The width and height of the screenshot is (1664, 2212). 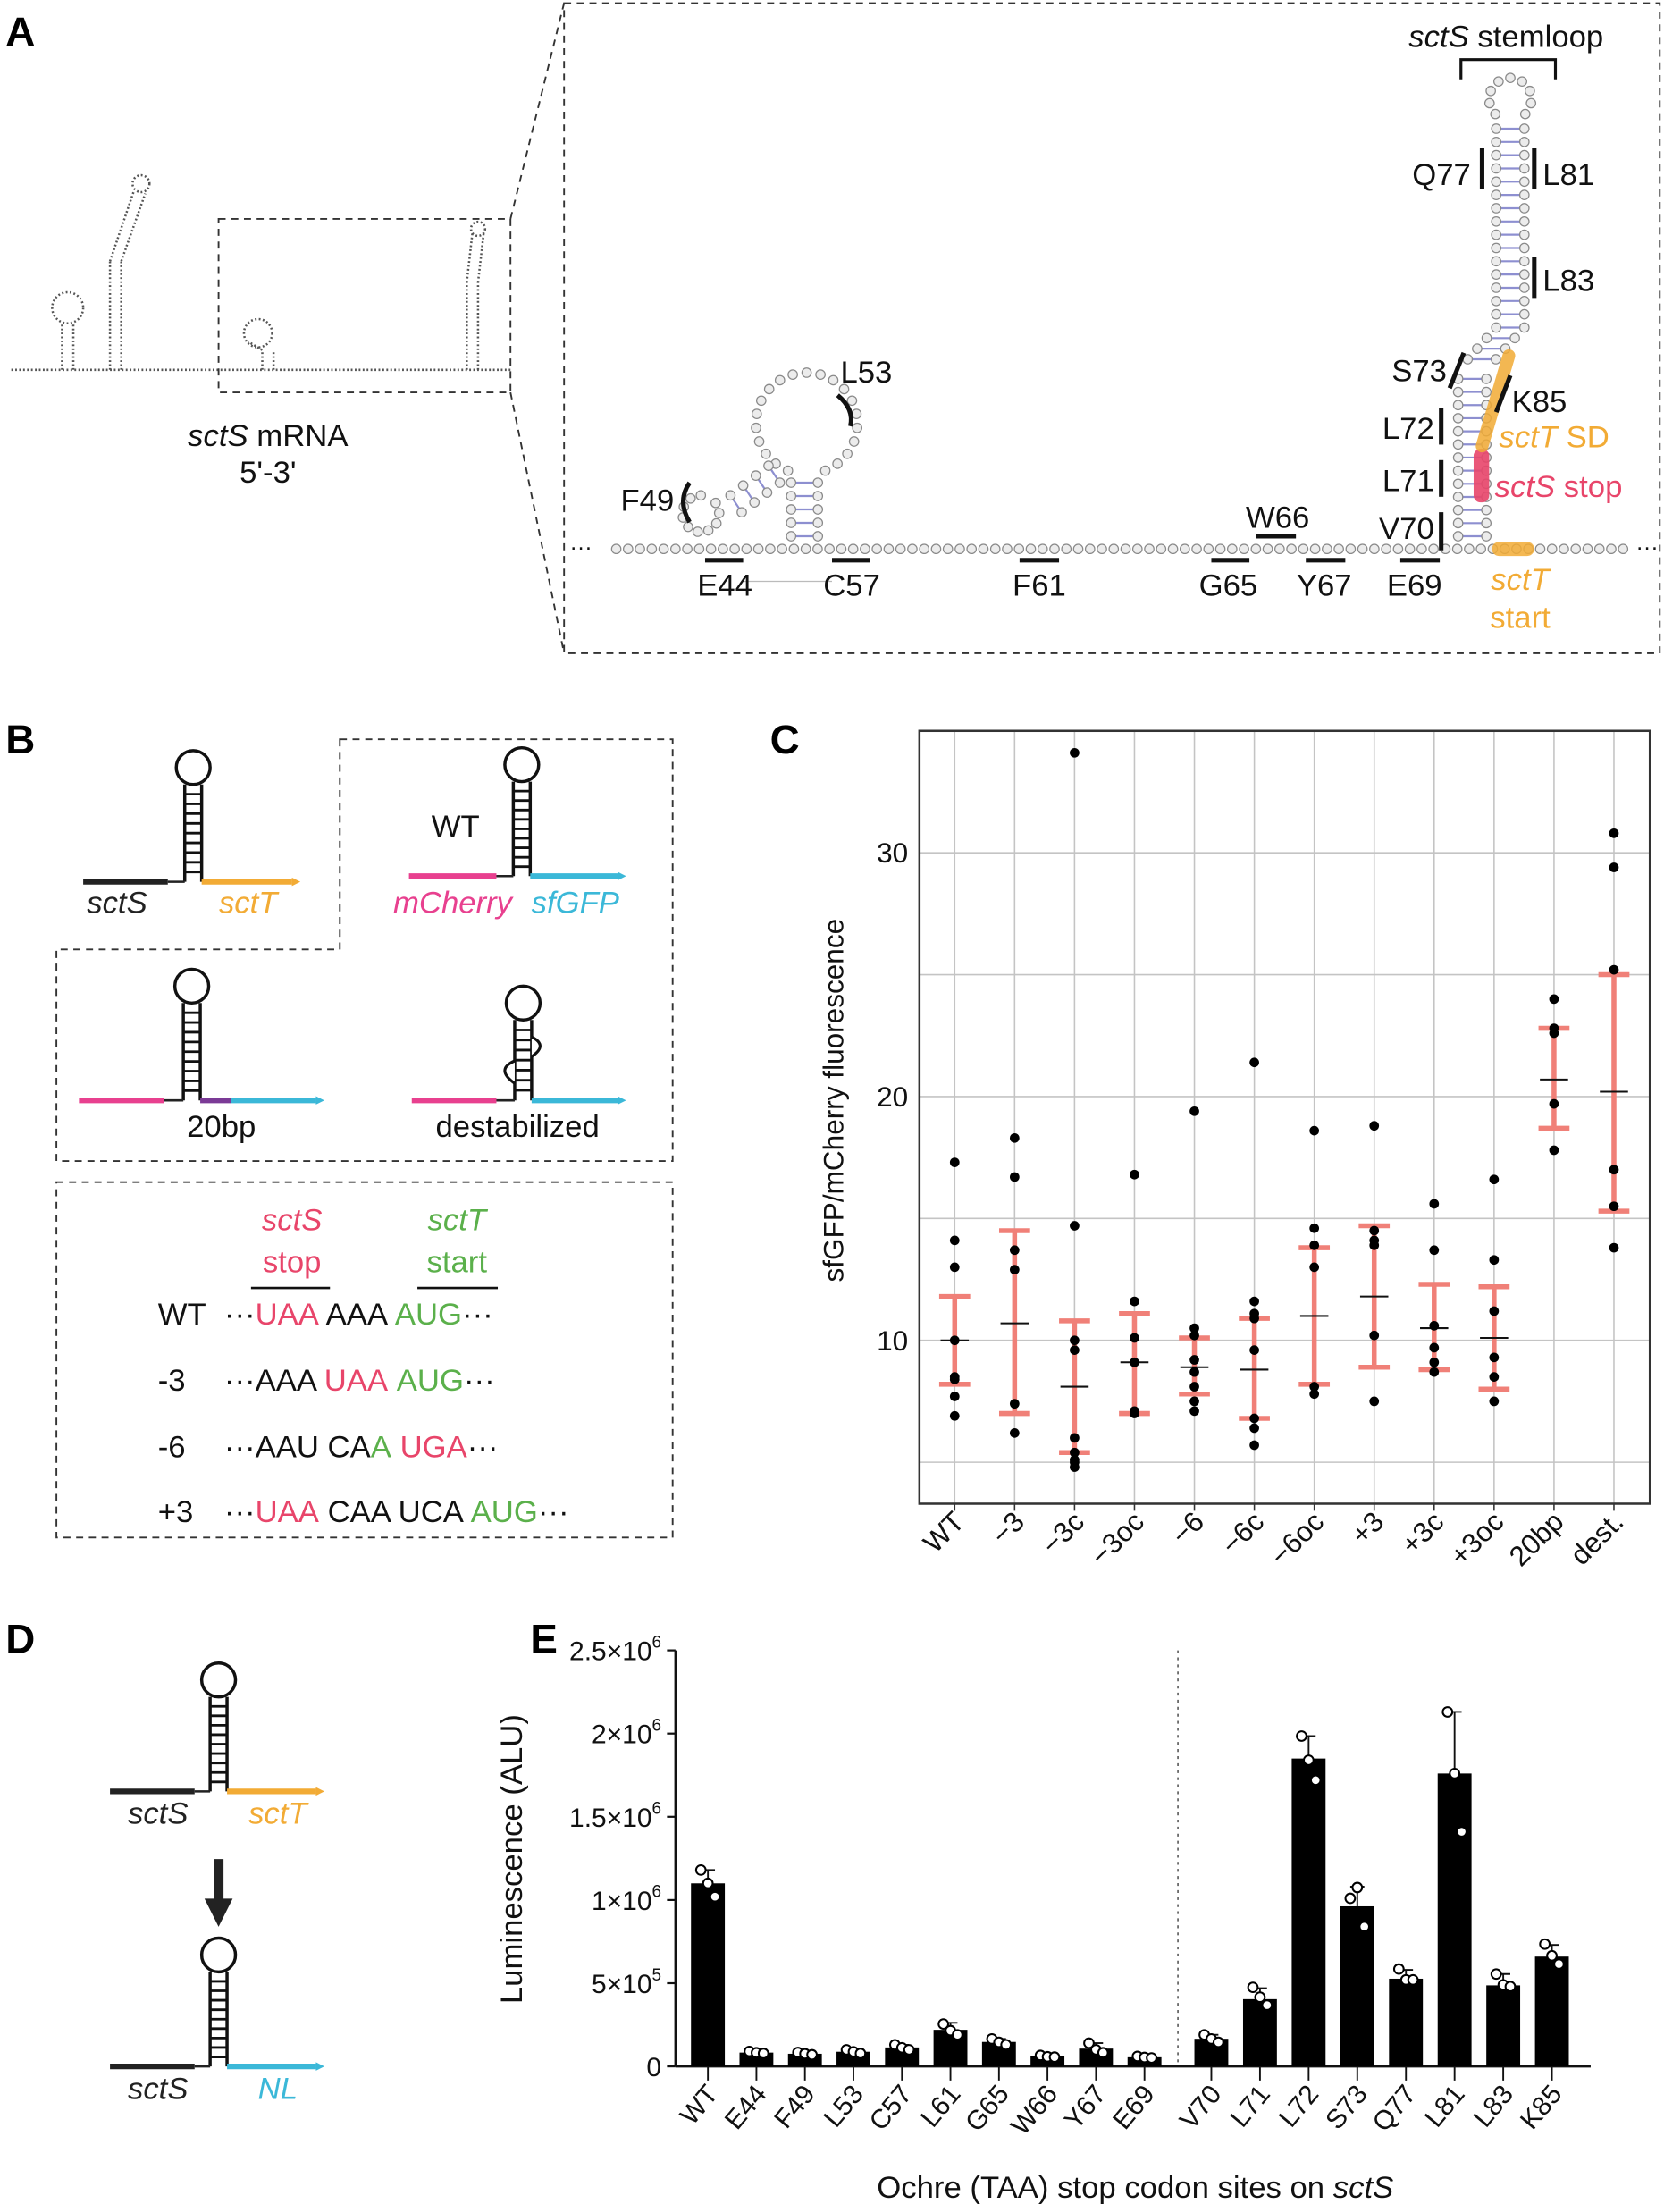 I want to click on site-label-q77: Q77, so click(x=1441, y=175).